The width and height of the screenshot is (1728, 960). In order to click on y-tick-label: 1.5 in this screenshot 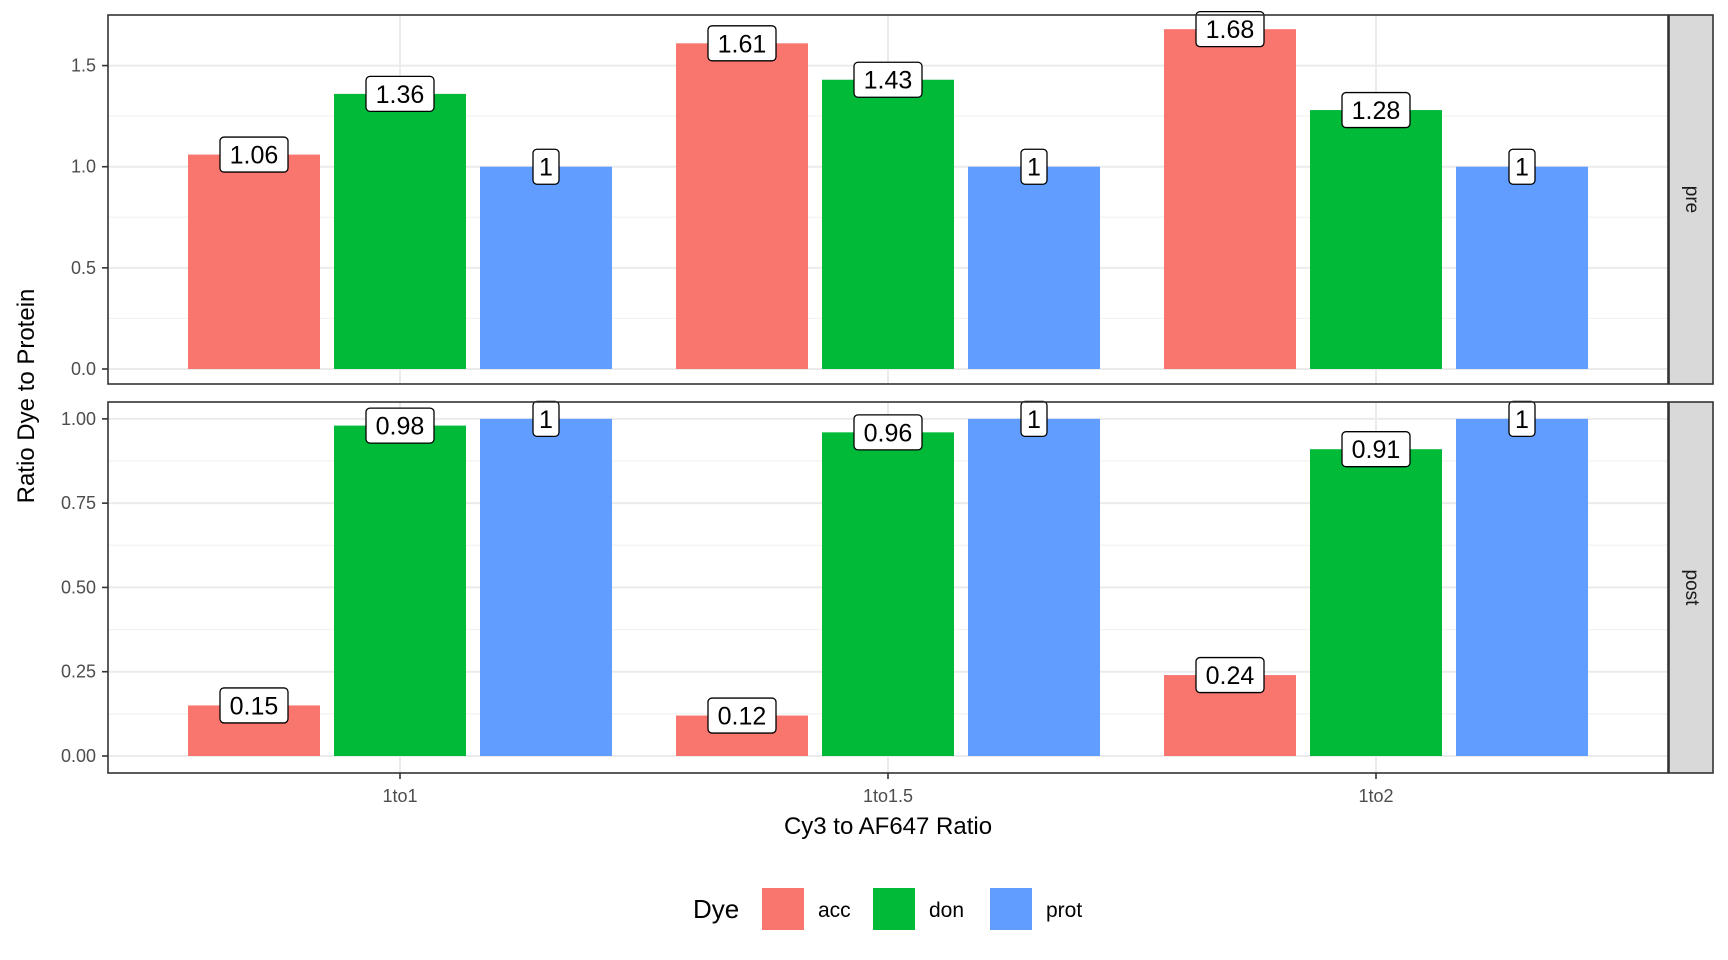, I will do `click(83, 66)`.